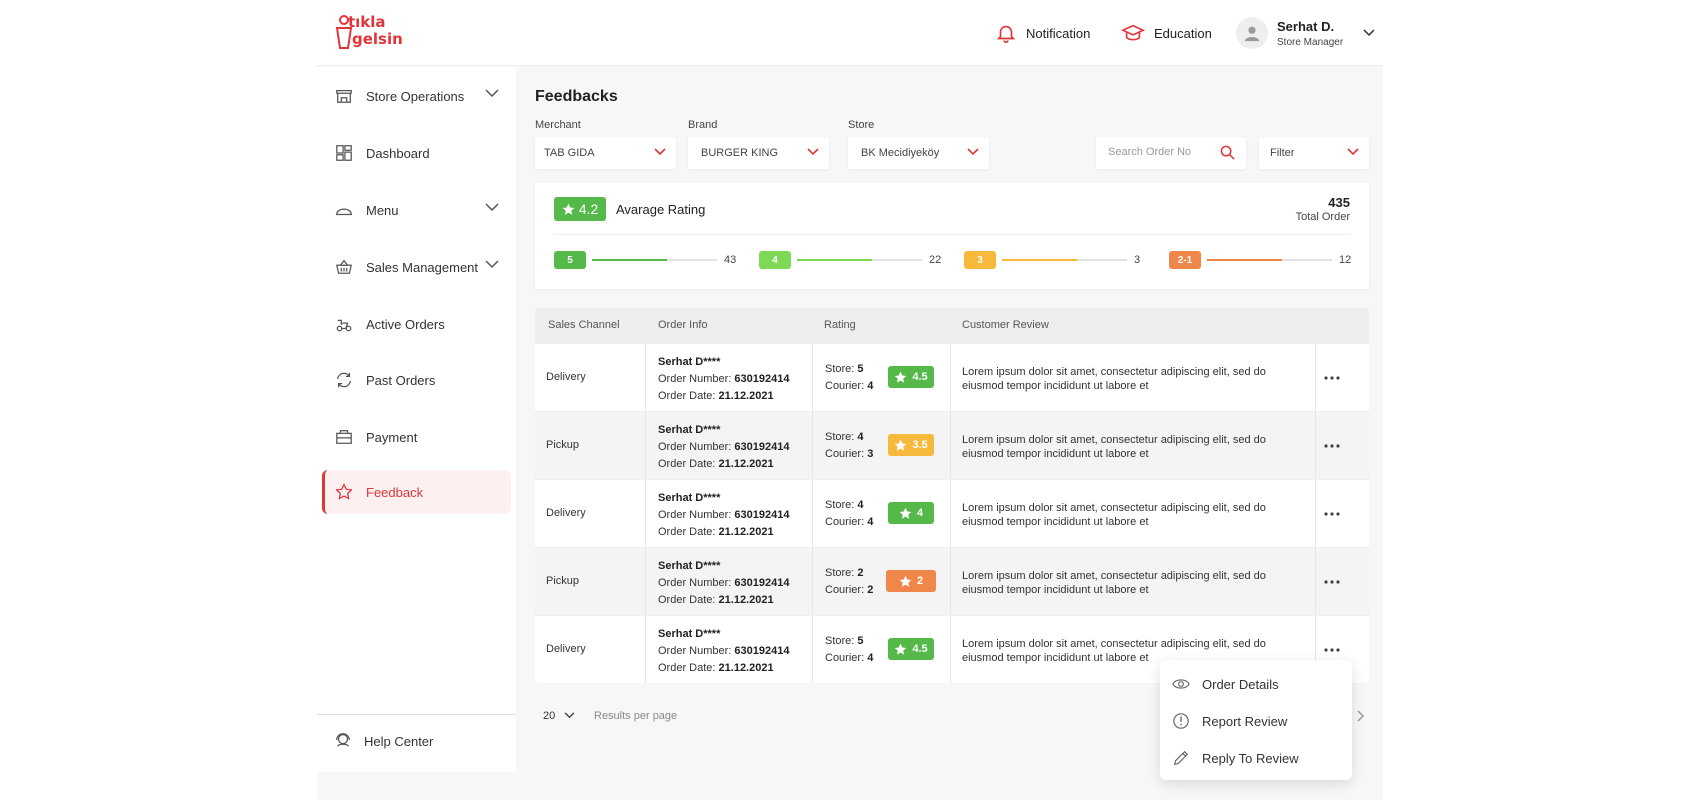 This screenshot has height=800, width=1700. I want to click on brand-value: BURGER KING, so click(740, 153).